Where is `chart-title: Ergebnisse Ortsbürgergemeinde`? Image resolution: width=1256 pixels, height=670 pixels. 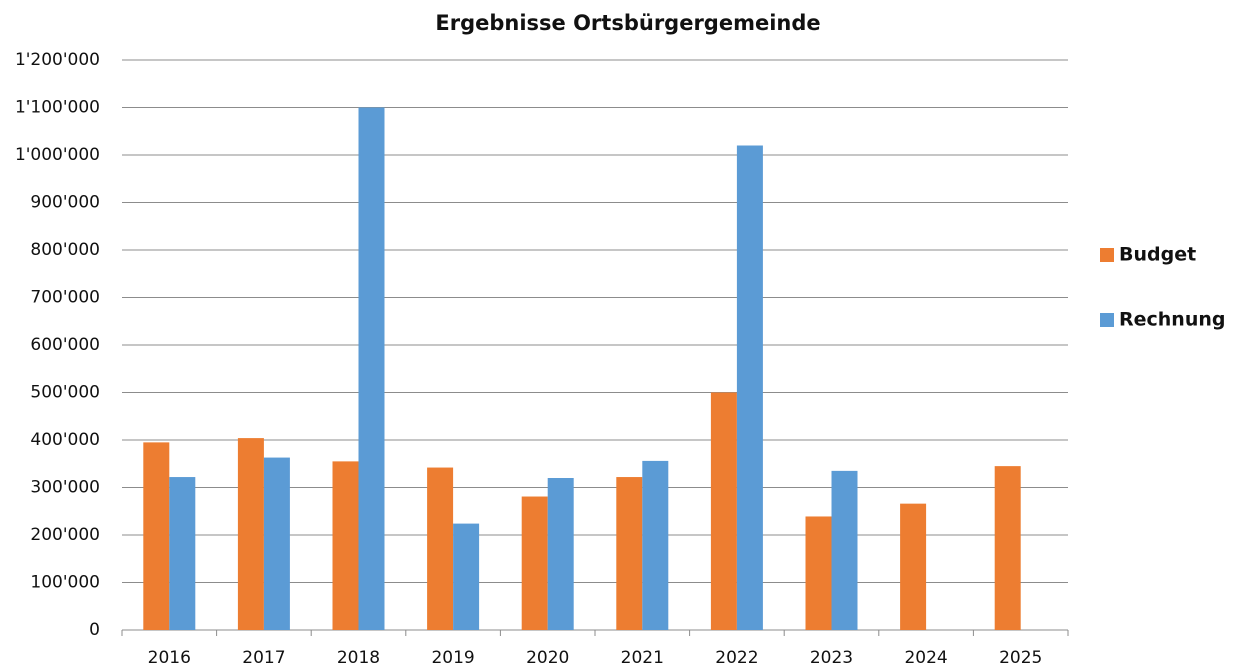 chart-title: Ergebnisse Ortsbürgergemeinde is located at coordinates (627, 23).